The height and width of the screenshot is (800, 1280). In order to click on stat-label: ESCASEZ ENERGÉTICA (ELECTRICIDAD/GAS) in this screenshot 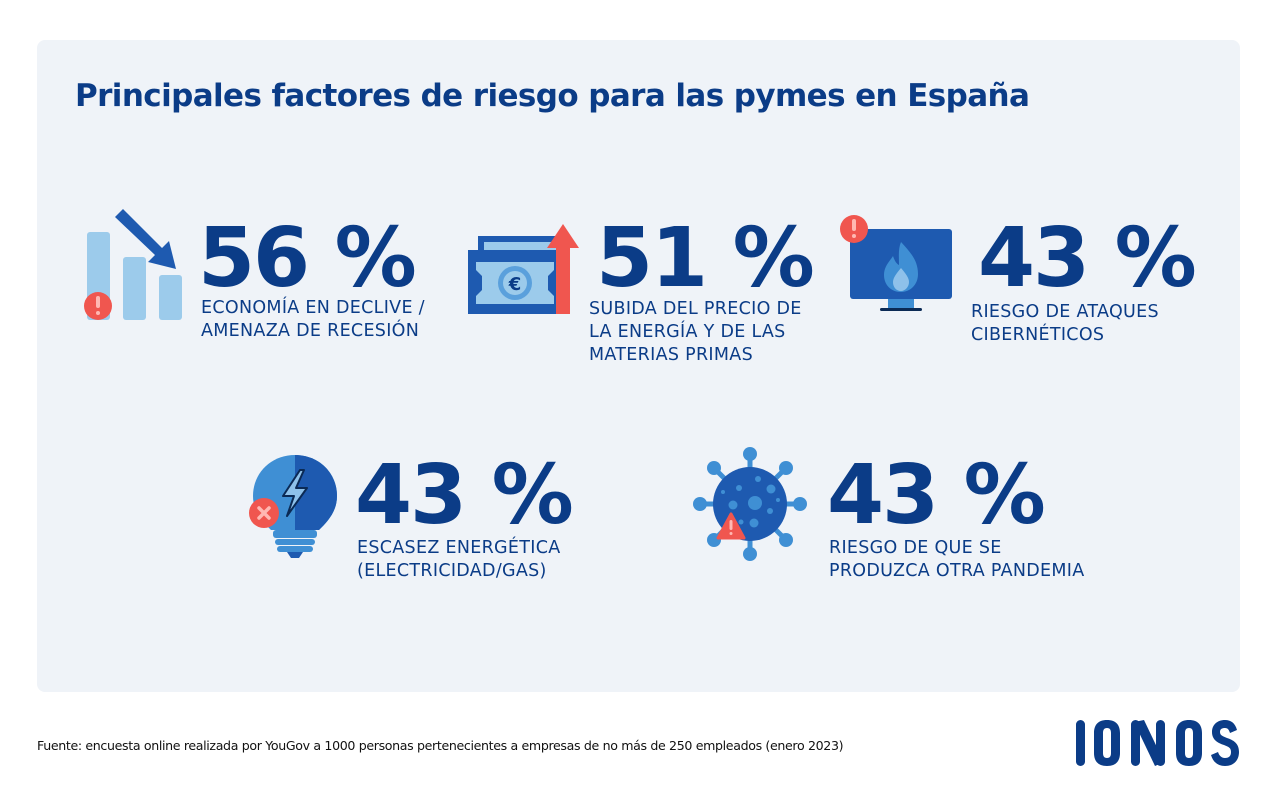, I will do `click(459, 559)`.